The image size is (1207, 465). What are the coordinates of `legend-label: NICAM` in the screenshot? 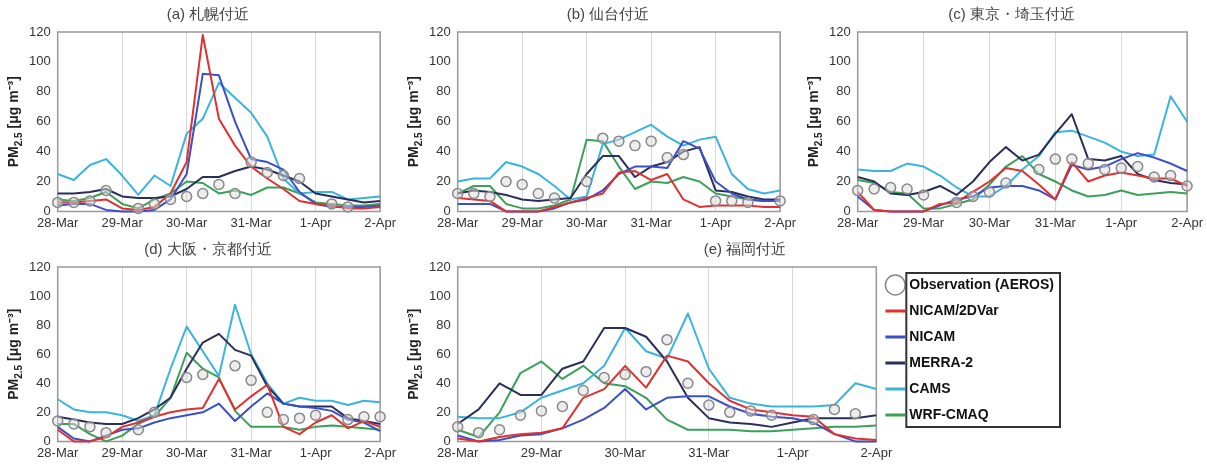 It's located at (932, 335).